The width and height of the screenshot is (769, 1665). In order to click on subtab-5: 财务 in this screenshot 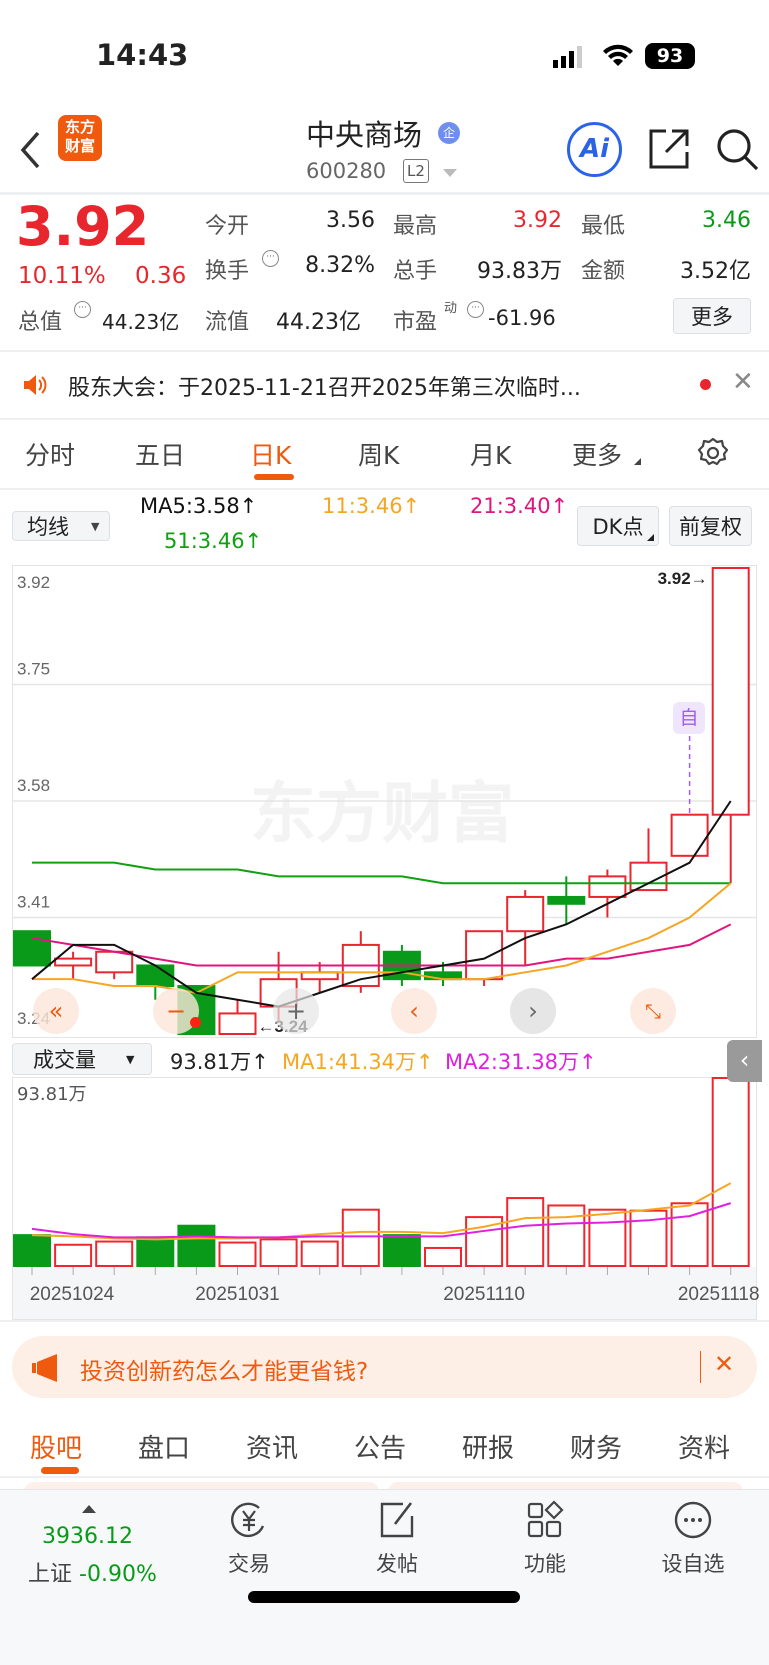, I will do `click(596, 1449)`.